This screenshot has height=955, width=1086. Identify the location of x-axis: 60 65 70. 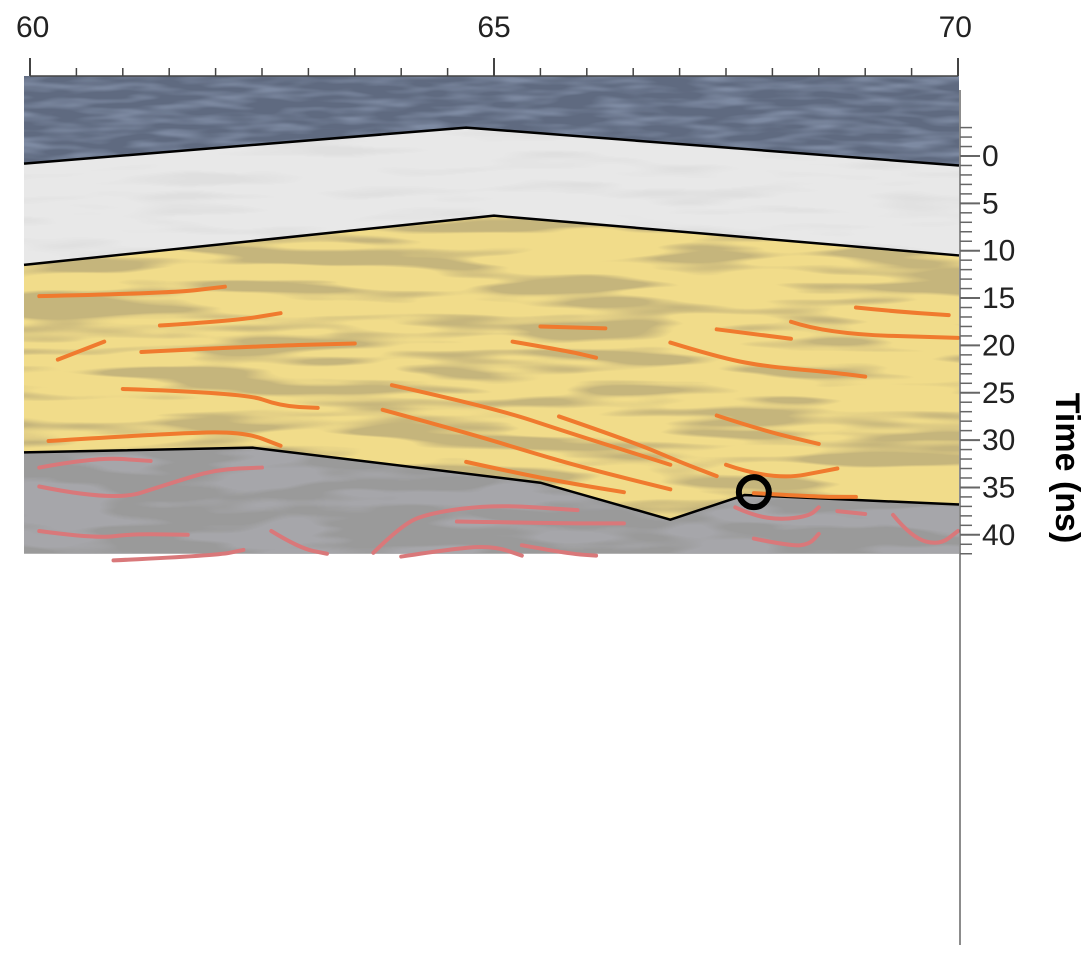
(494, 44).